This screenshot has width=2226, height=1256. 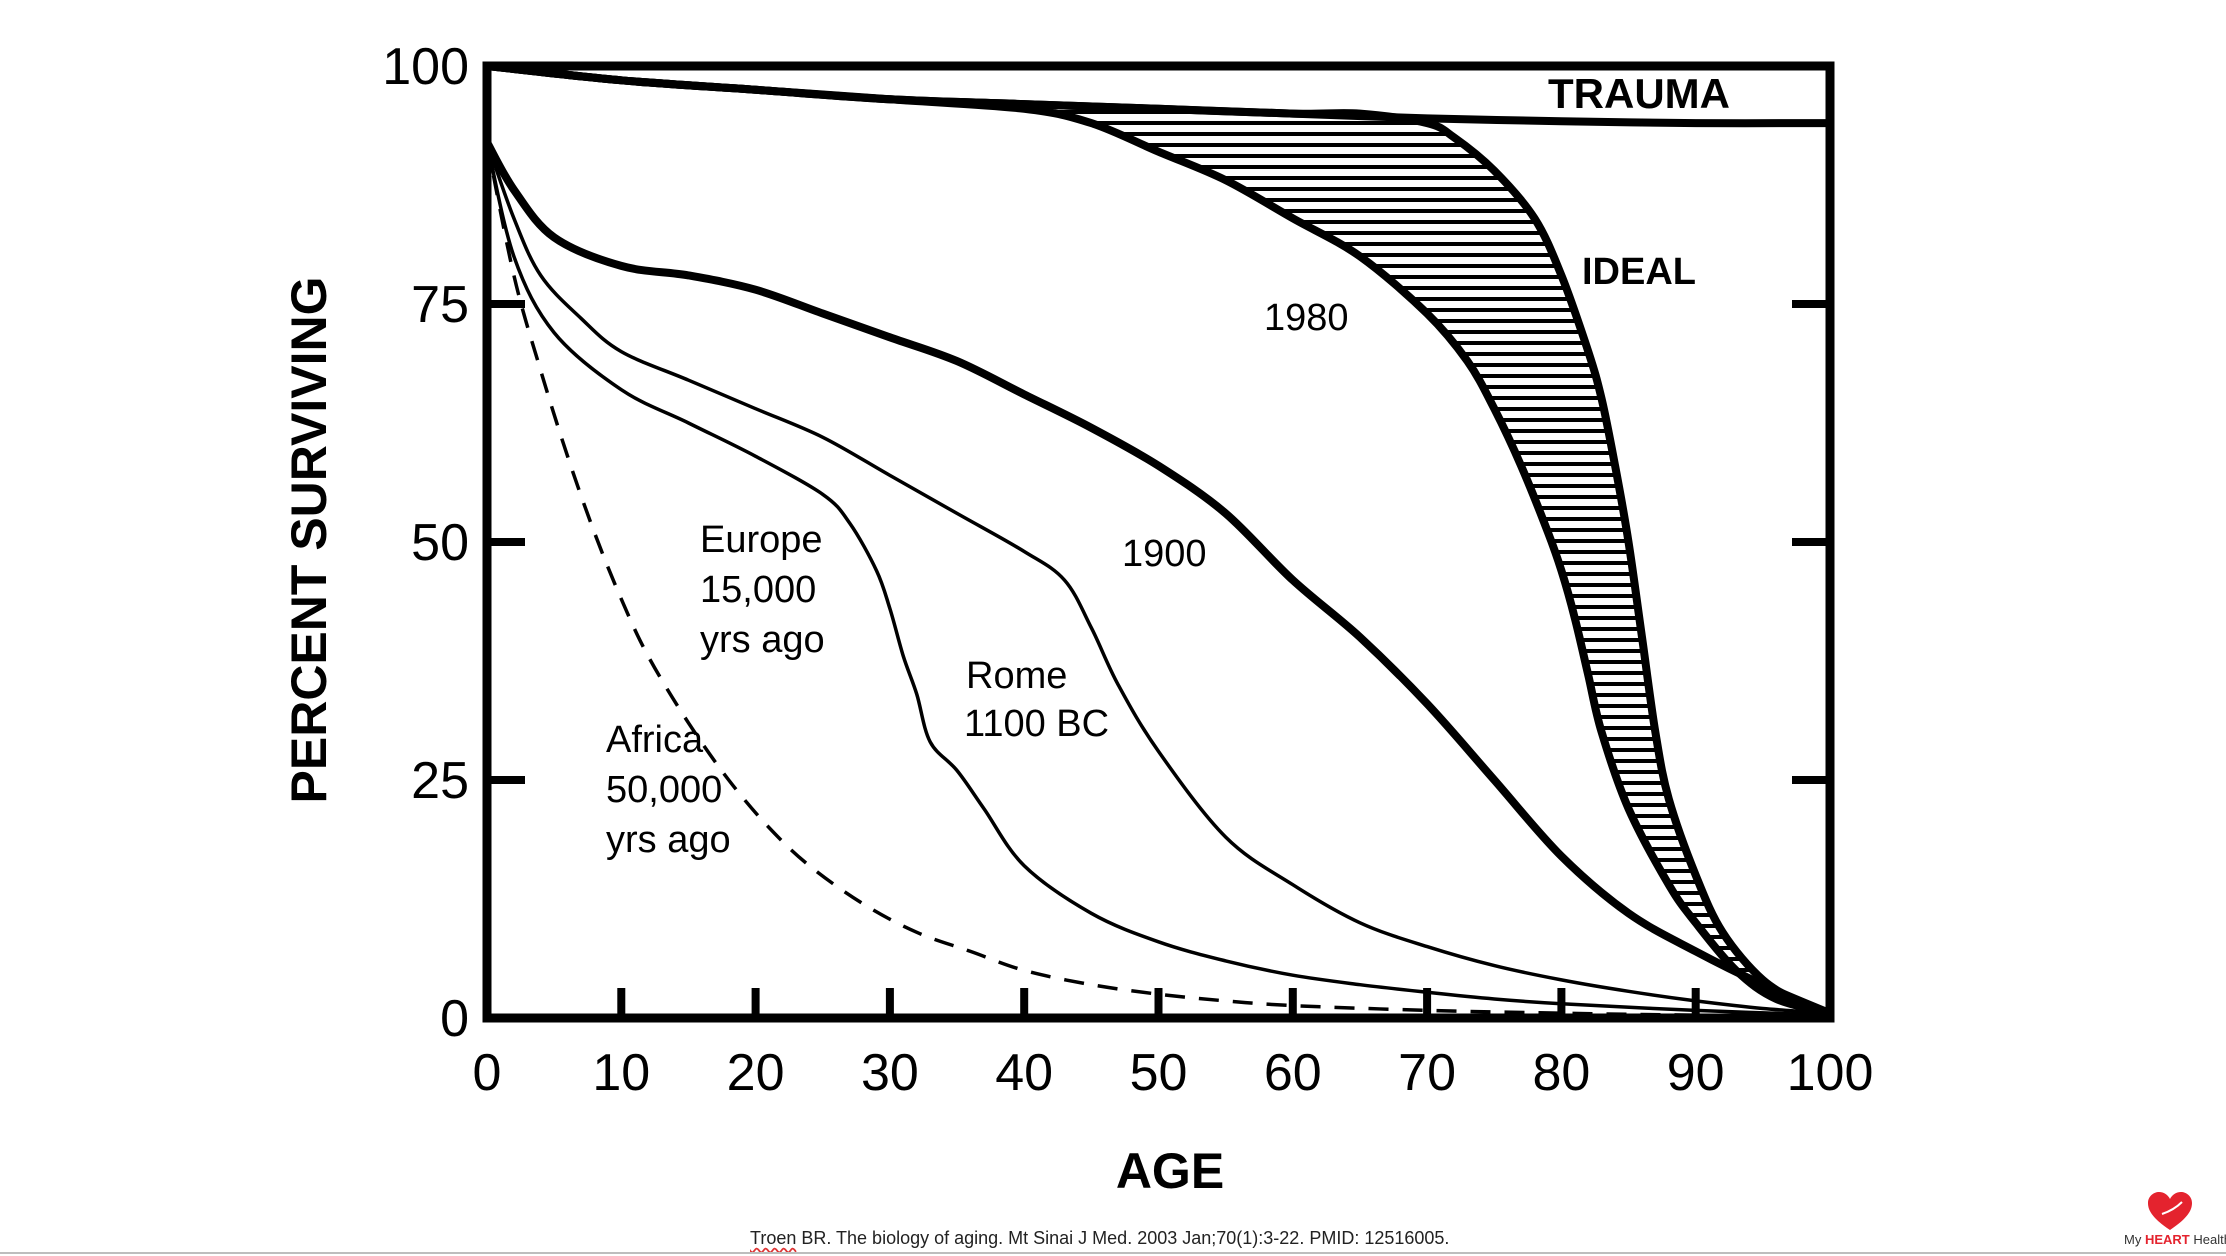 I want to click on brand-logo: My HEART Health, so click(x=2175, y=1222).